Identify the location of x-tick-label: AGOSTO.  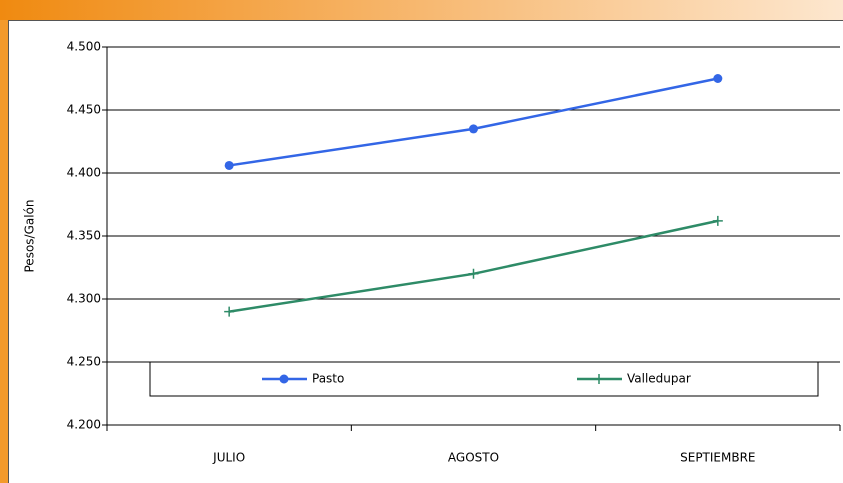
(473, 458).